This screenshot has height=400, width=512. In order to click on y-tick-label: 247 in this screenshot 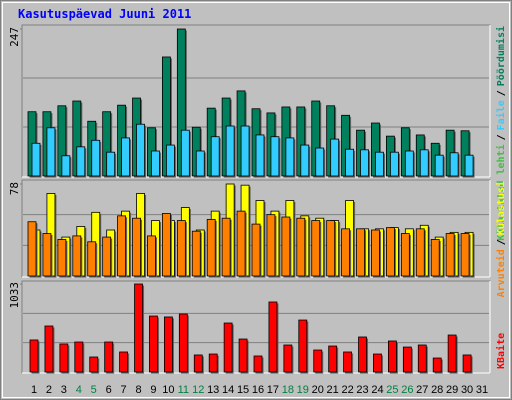, I will do `click(14, 37)`.